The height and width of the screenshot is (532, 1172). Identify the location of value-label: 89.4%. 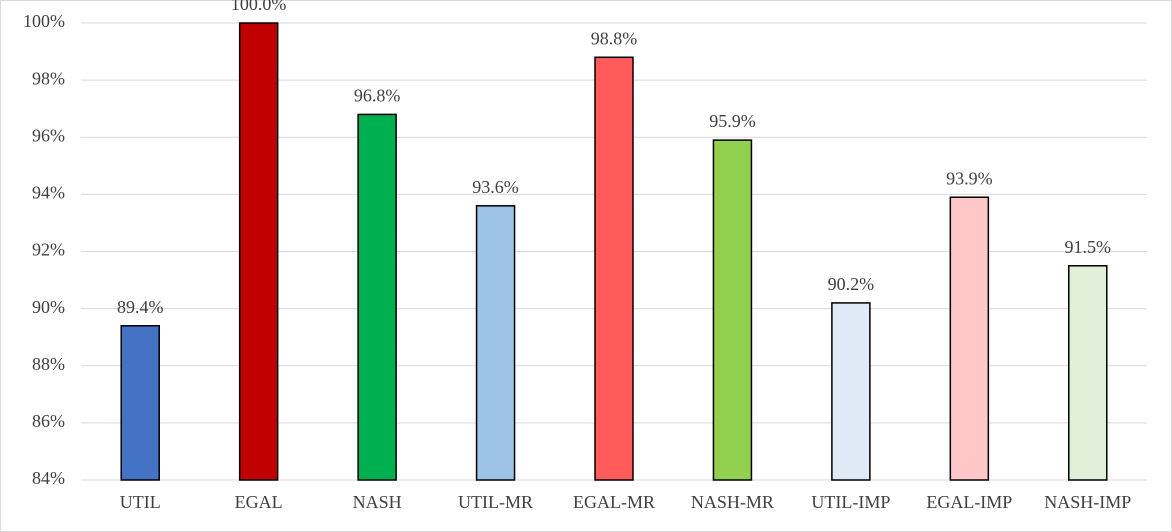
(140, 307).